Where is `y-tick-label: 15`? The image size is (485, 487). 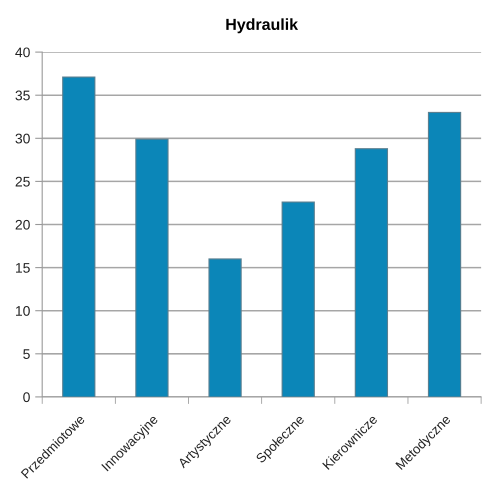
y-tick-label: 15 is located at coordinates (23, 268).